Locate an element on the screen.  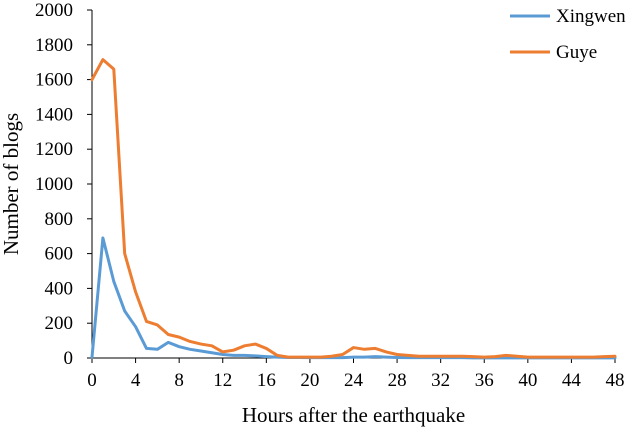
x-axis-ticks: 0 4 8 12 16 20 24 28 32 36 40 44 48 is located at coordinates (356, 374).